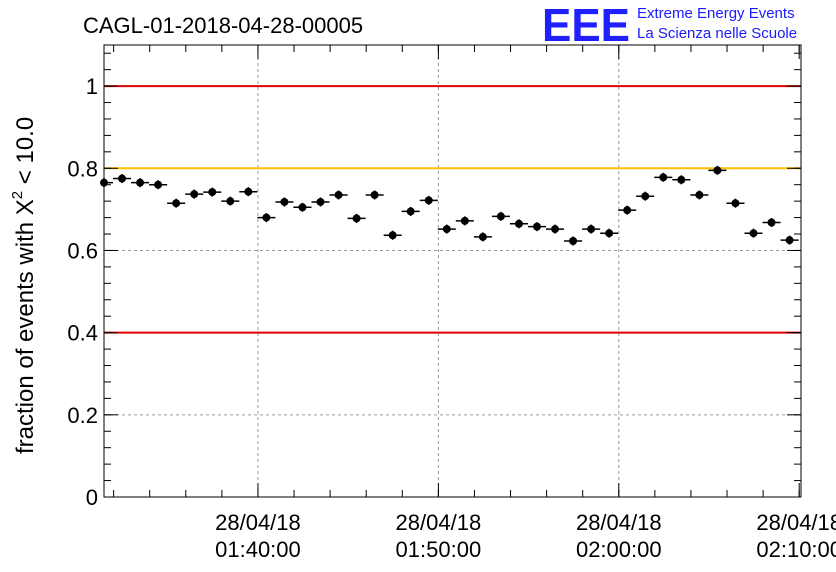 The image size is (836, 572). Describe the element at coordinates (586, 25) in the screenshot. I see `eee-logo-letters: EEE` at that location.